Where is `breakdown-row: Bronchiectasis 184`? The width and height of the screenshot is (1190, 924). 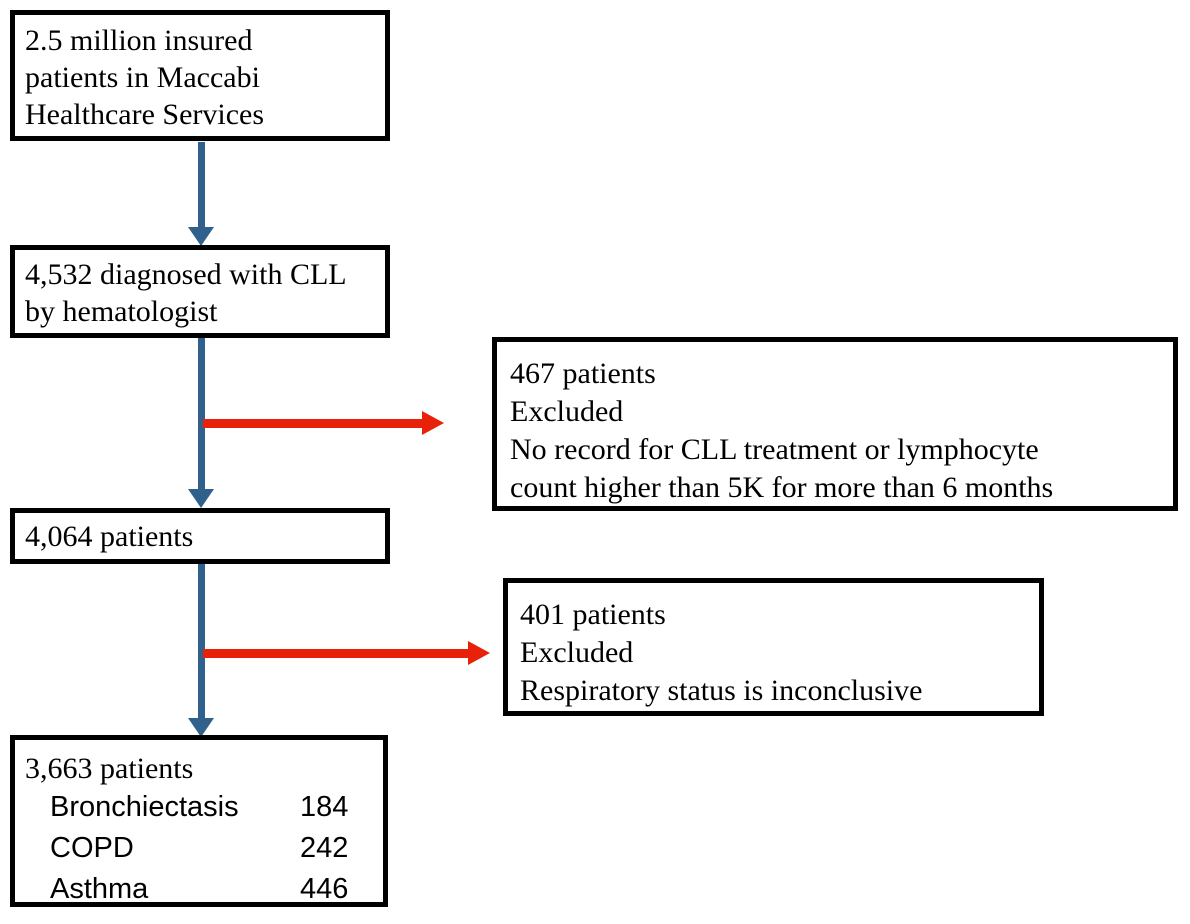 breakdown-row: Bronchiectasis 184 is located at coordinates (204, 807).